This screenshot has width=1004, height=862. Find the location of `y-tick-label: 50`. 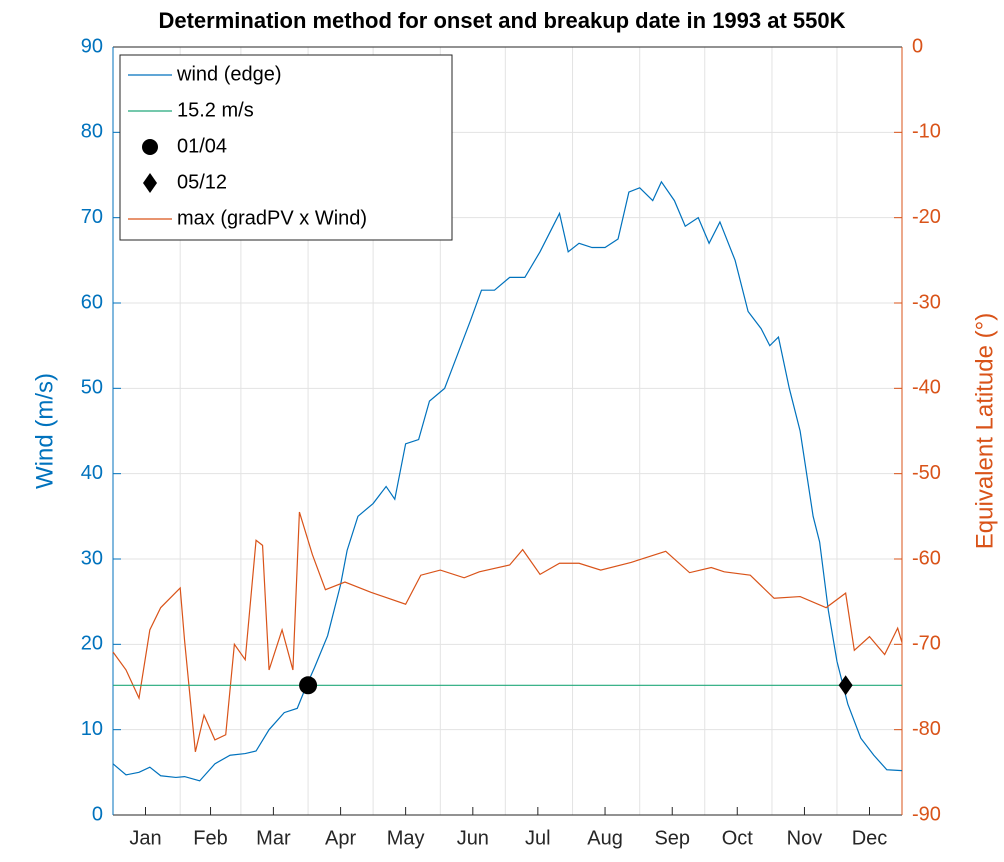

y-tick-label: 50 is located at coordinates (92, 388).